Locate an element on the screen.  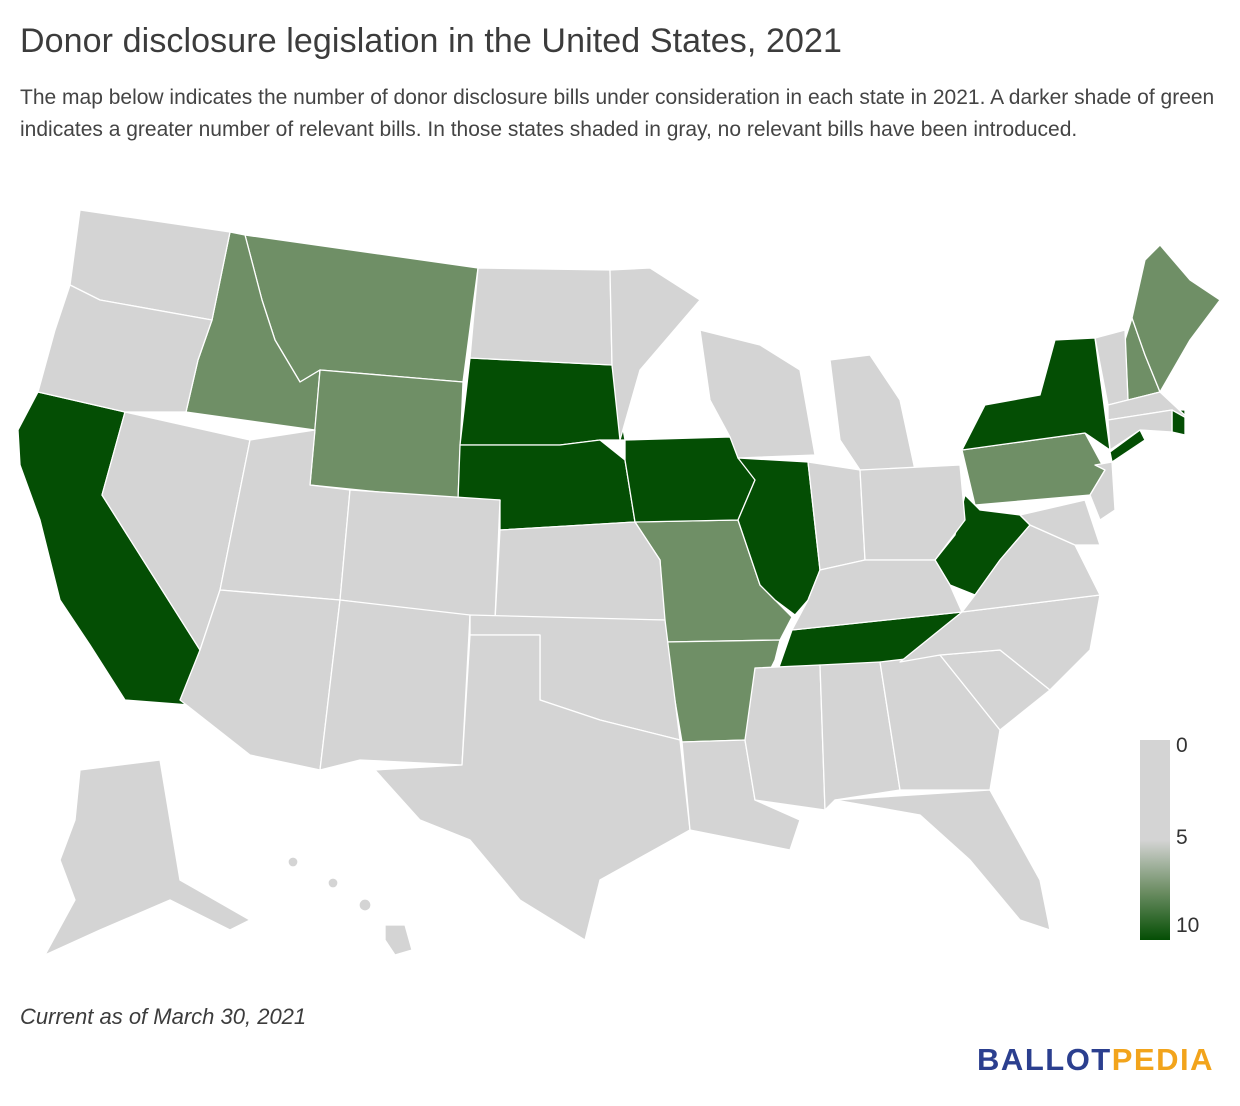
state-alaska is located at coordinates (147, 857).